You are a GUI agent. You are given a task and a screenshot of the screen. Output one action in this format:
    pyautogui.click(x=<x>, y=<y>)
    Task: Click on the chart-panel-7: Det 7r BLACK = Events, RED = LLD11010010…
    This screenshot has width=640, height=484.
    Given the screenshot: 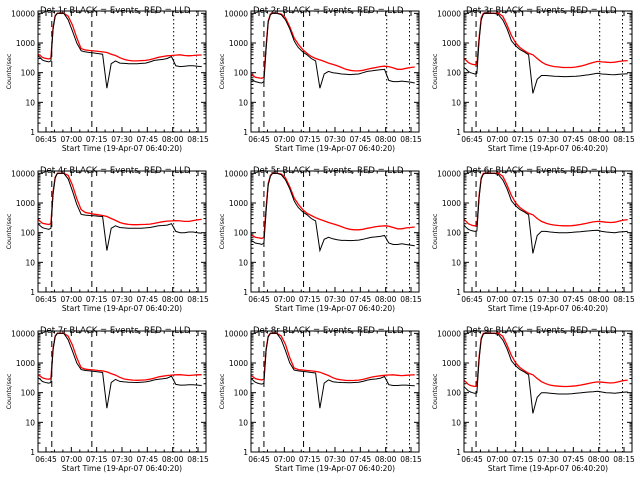 What is the action you would take?
    pyautogui.click(x=107, y=399)
    